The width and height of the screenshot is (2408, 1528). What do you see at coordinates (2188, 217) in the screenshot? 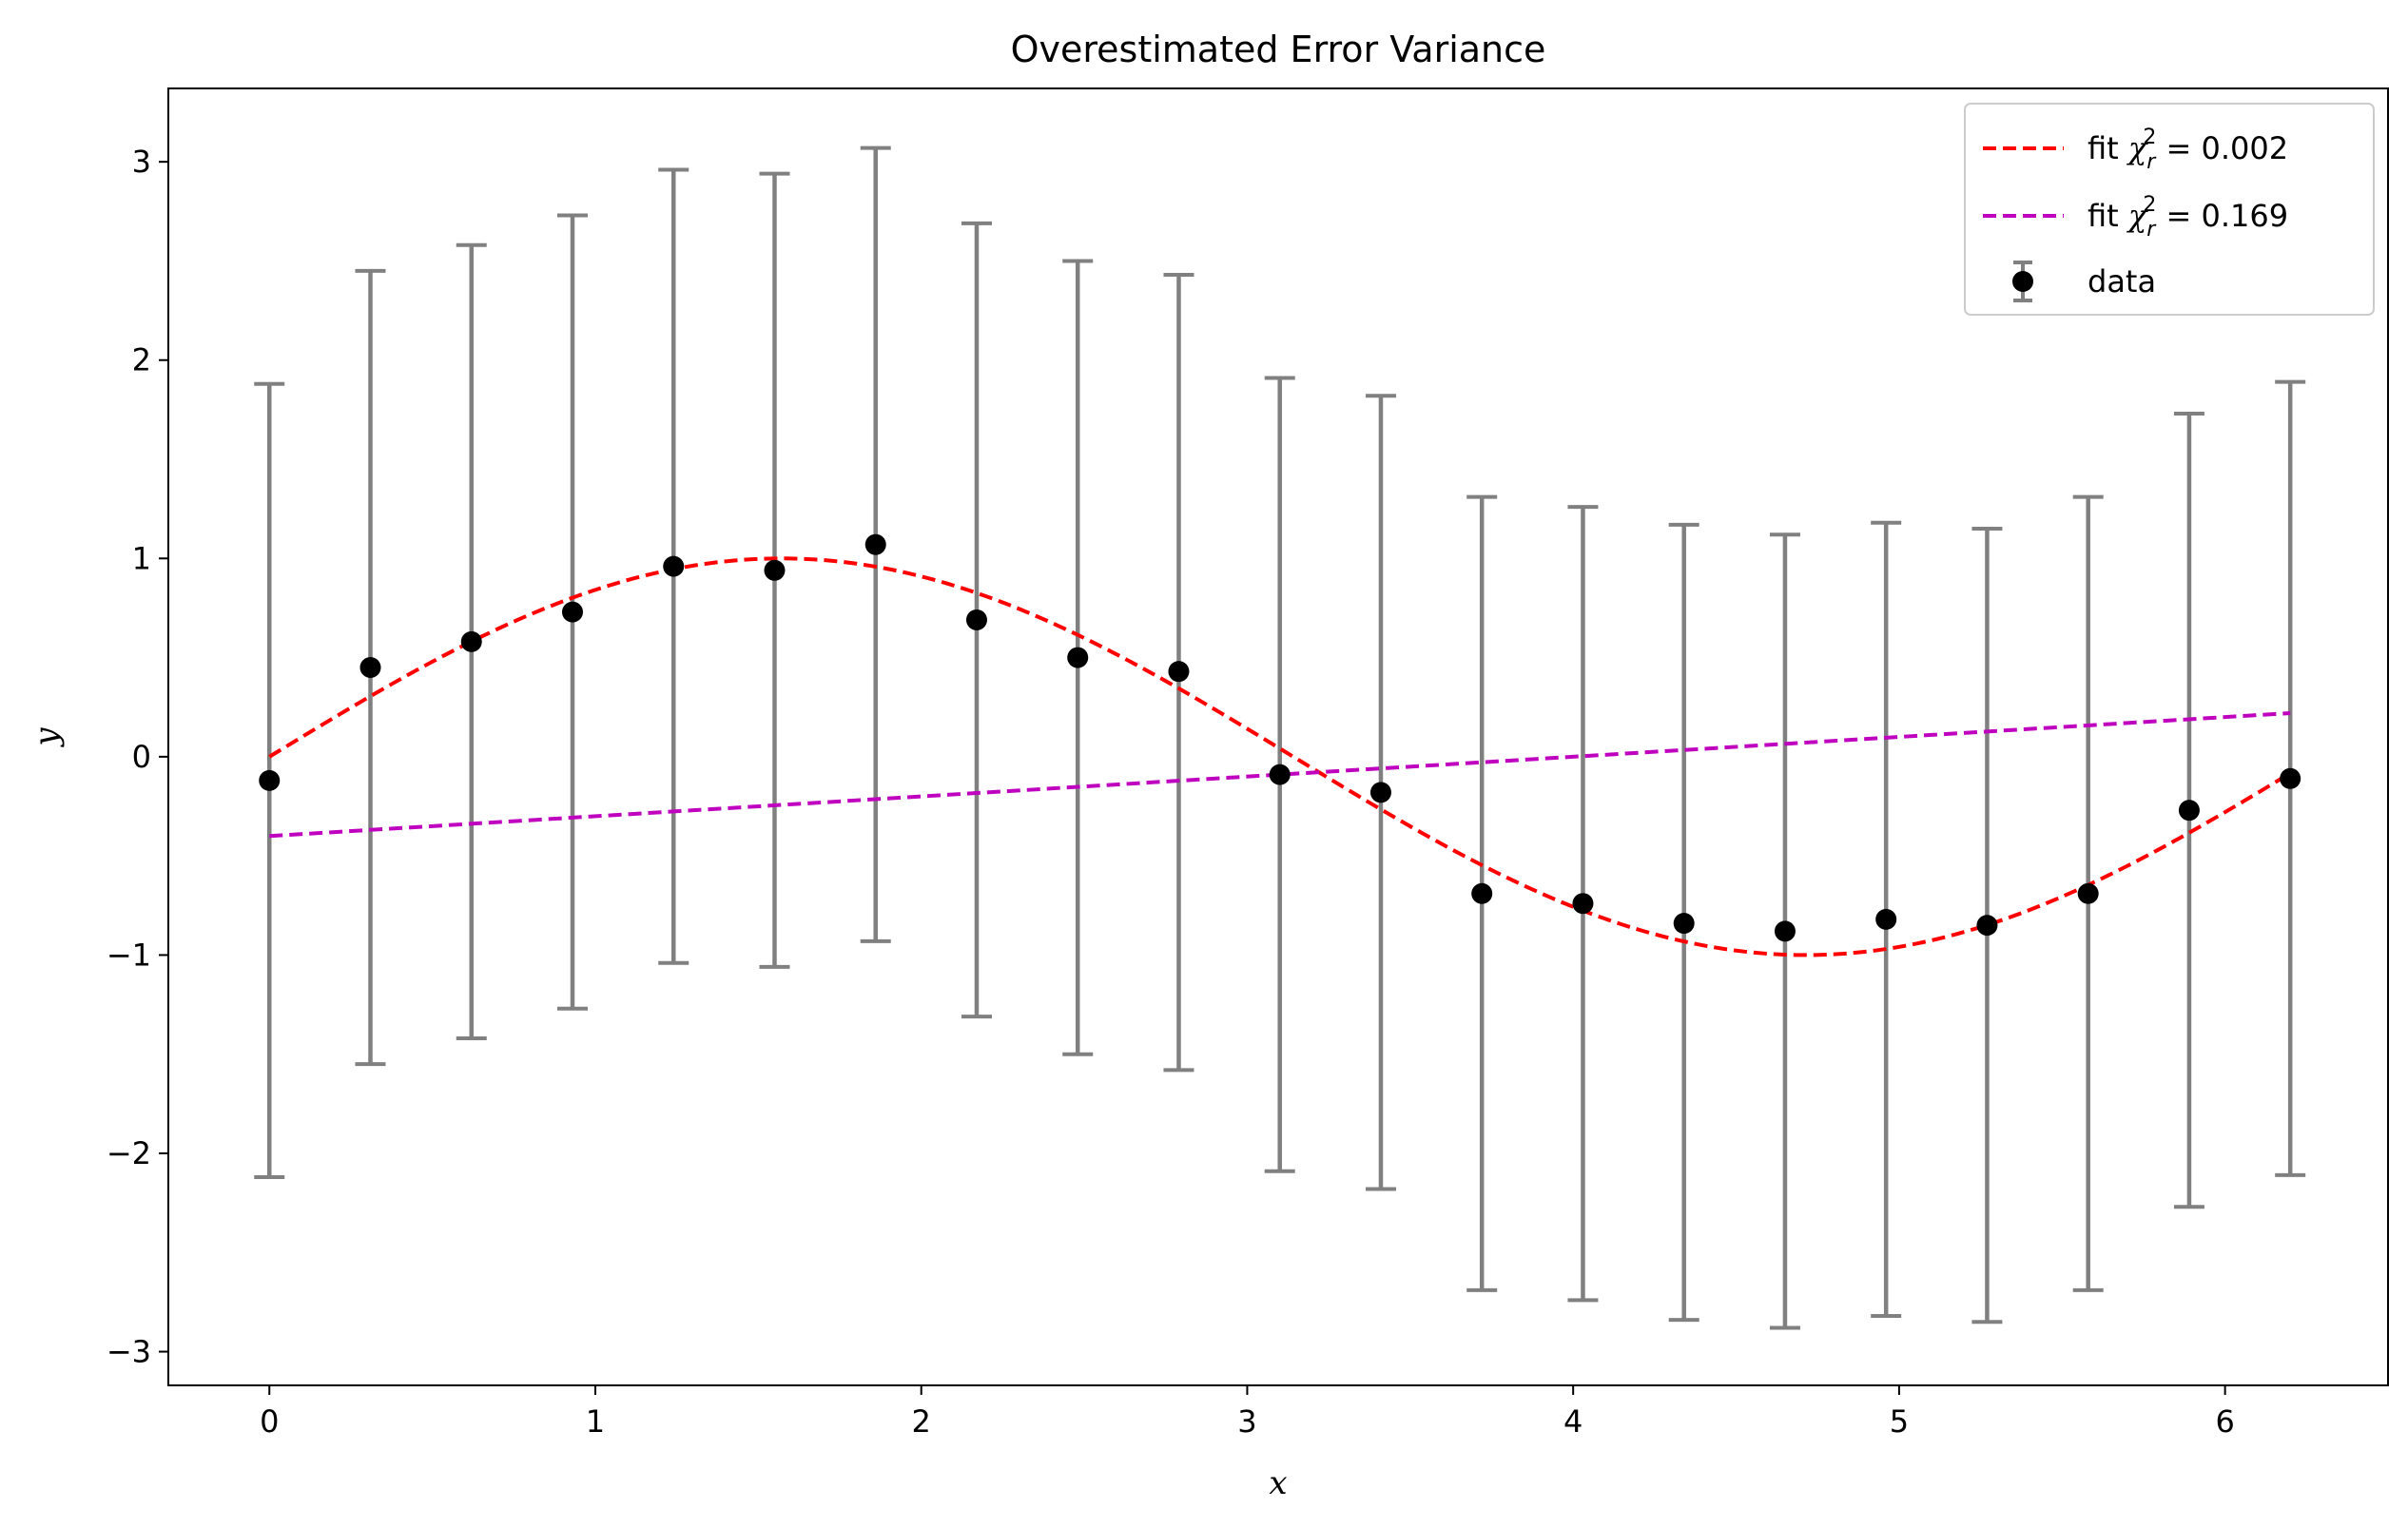
I see `legend-label-fit-2: fit χr2 = 0.169` at bounding box center [2188, 217].